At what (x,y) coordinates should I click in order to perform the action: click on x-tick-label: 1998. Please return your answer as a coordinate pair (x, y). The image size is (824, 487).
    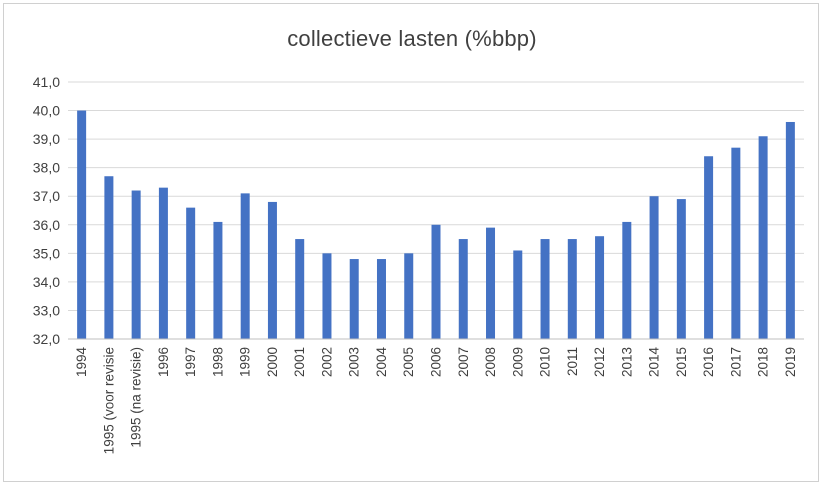
    Looking at the image, I should click on (217, 362).